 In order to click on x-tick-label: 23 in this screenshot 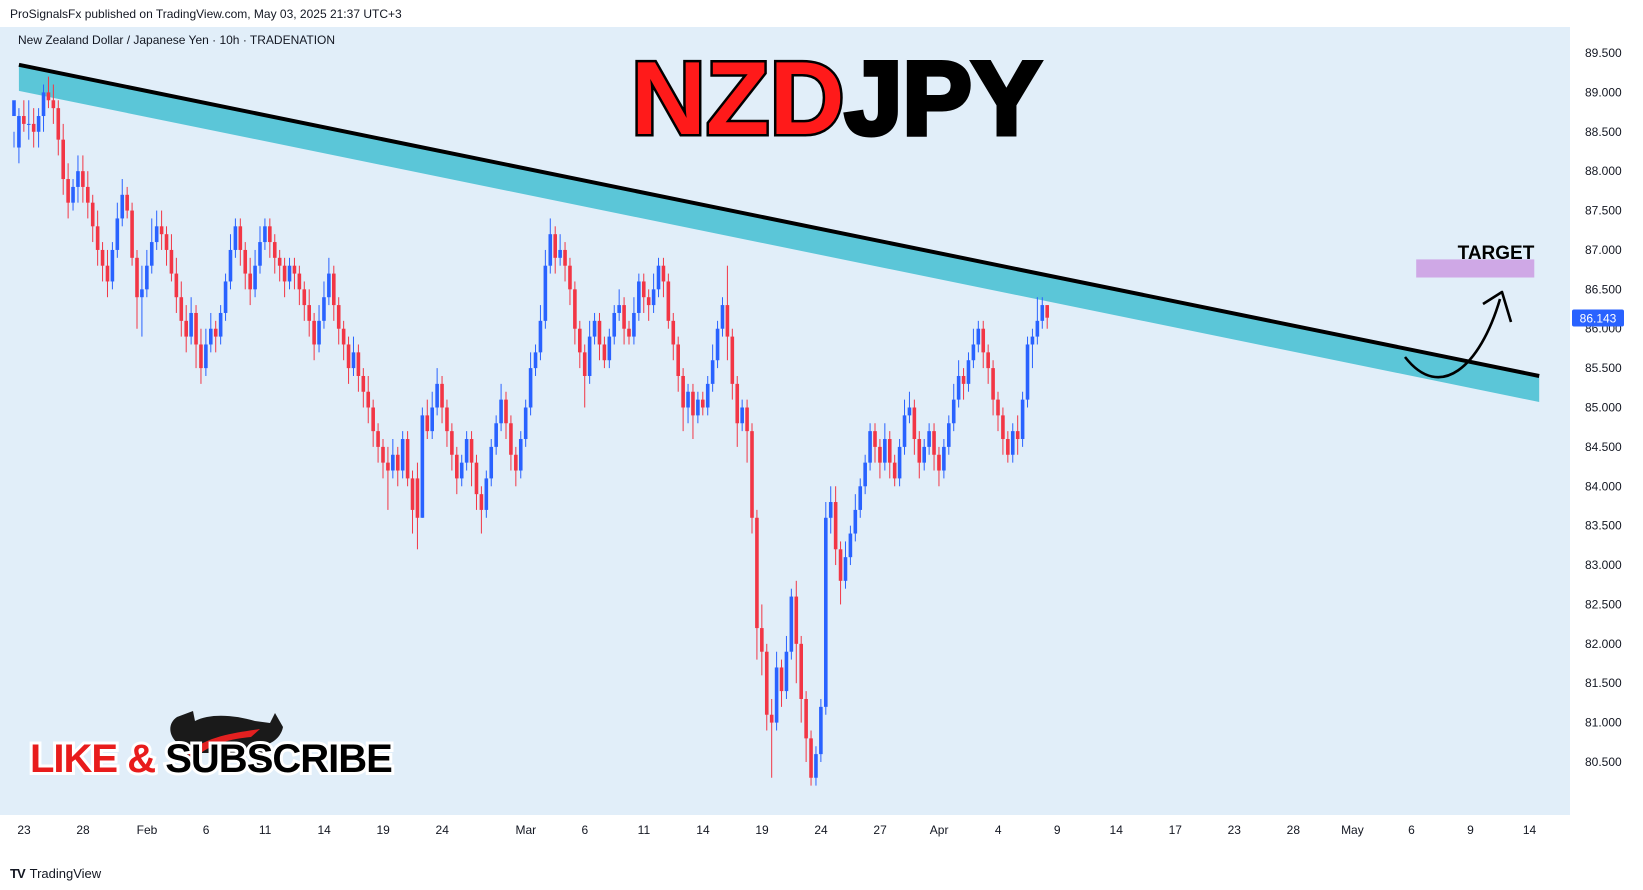, I will do `click(24, 830)`.